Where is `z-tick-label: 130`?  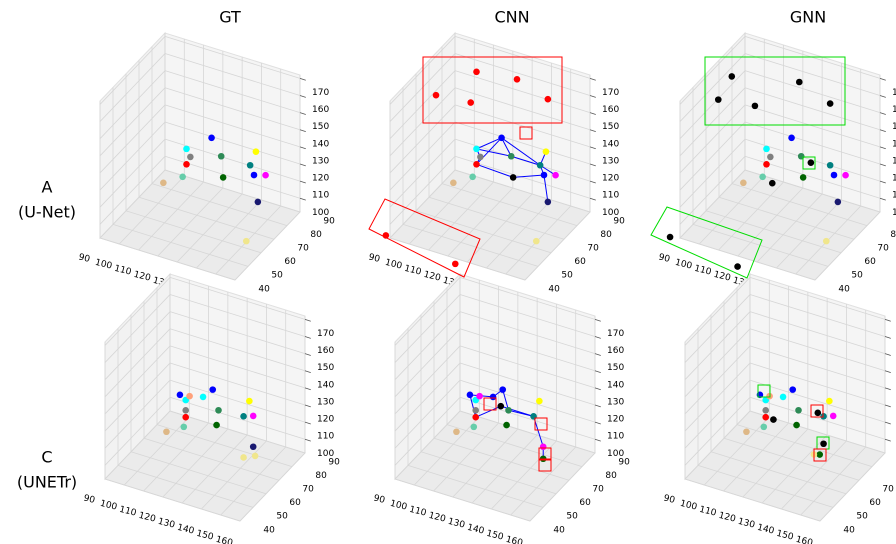
z-tick-label: 130 is located at coordinates (325, 402).